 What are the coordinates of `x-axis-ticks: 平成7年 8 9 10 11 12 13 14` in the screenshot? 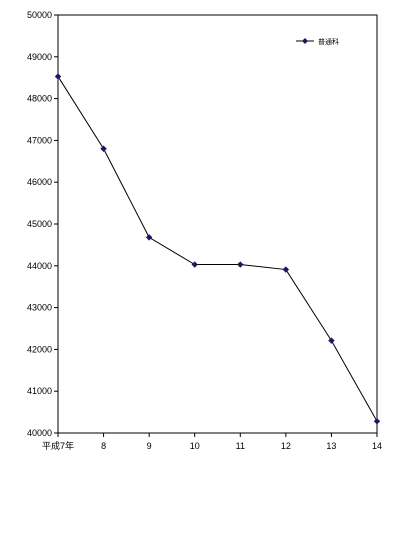 It's located at (212, 442).